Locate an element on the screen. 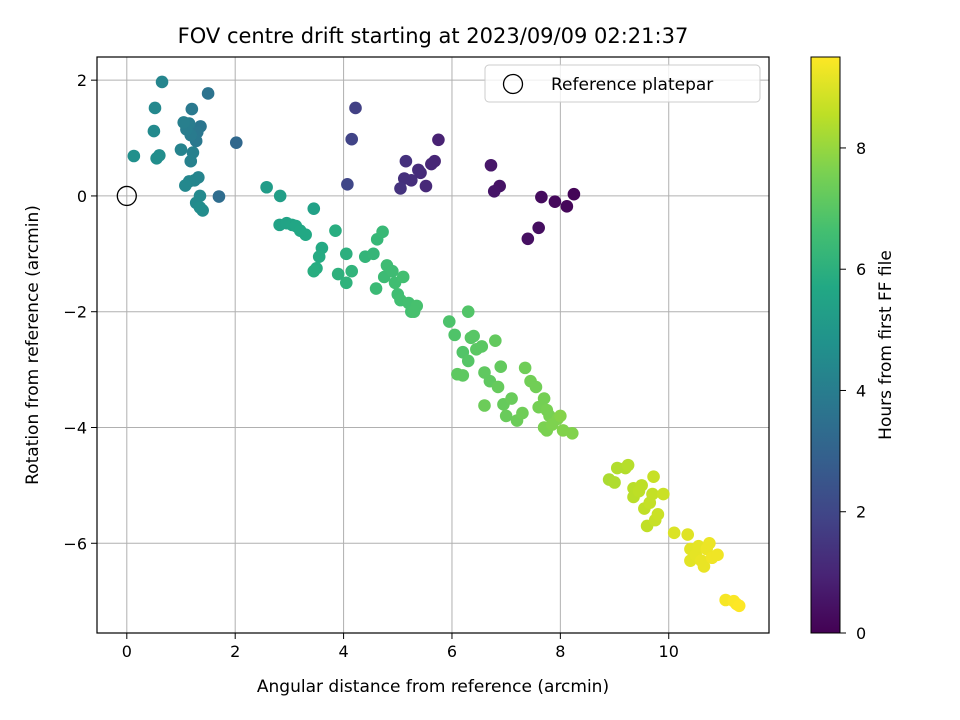 This screenshot has height=720, width=960. y-axis: −6 −4 −2 0 2 is located at coordinates (80, 312).